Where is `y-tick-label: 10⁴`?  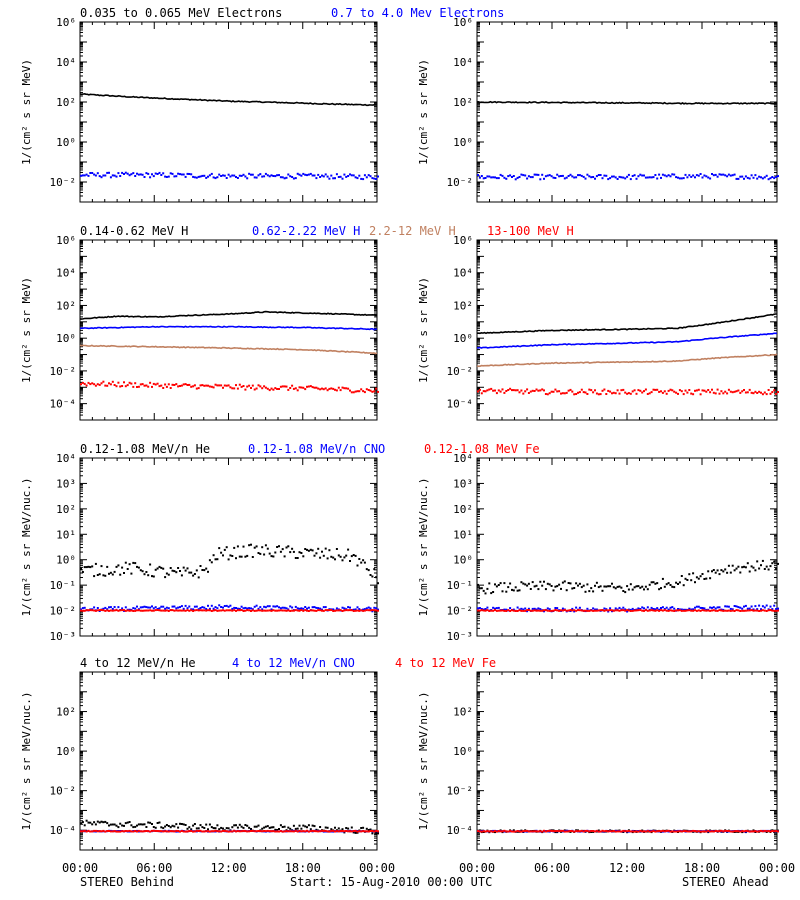
y-tick-label: 10⁴ is located at coordinates (66, 458).